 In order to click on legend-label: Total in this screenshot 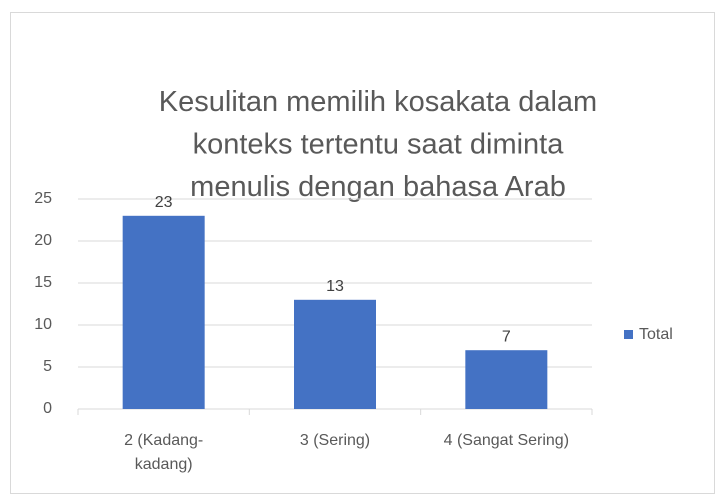, I will do `click(656, 334)`.